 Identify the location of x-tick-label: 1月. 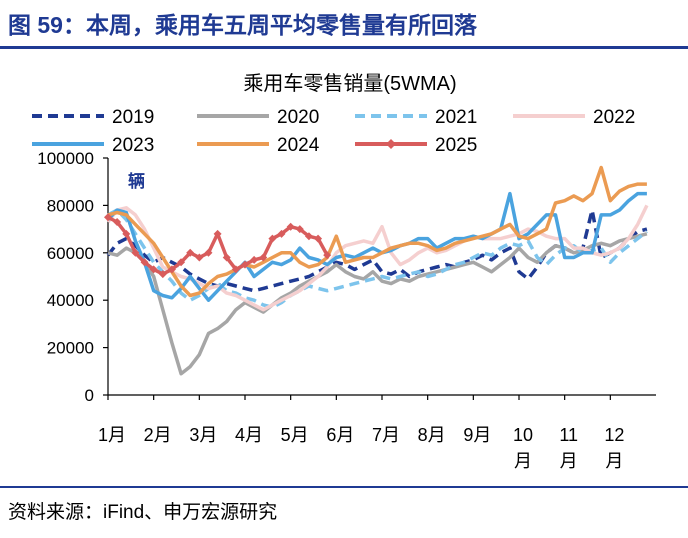
(112, 435).